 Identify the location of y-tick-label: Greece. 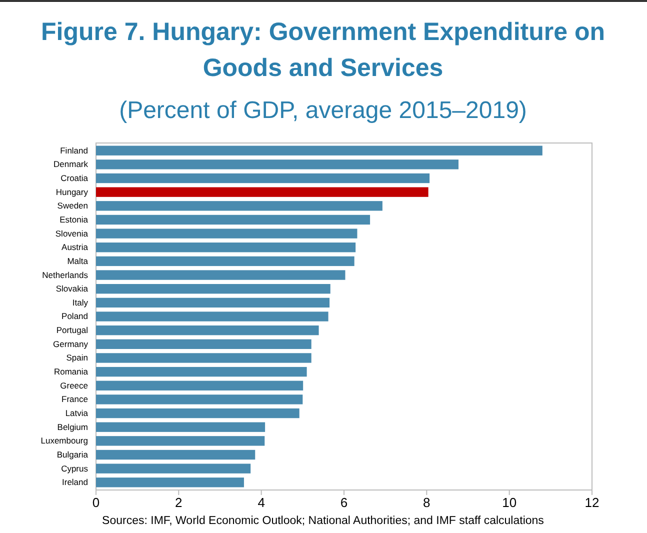
(74, 385).